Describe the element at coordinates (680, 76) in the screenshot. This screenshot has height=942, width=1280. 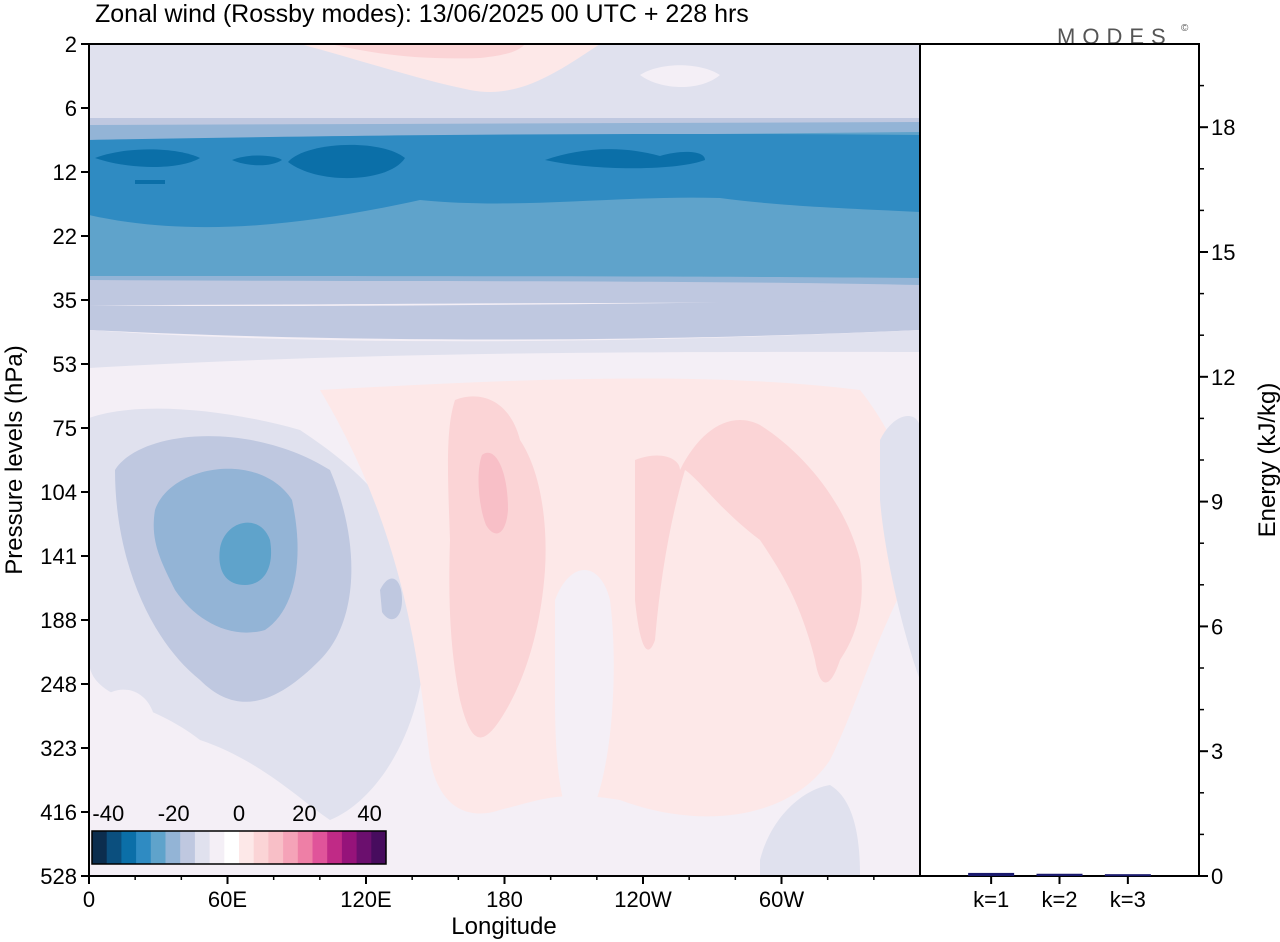
I see `field-patch-top-light` at that location.